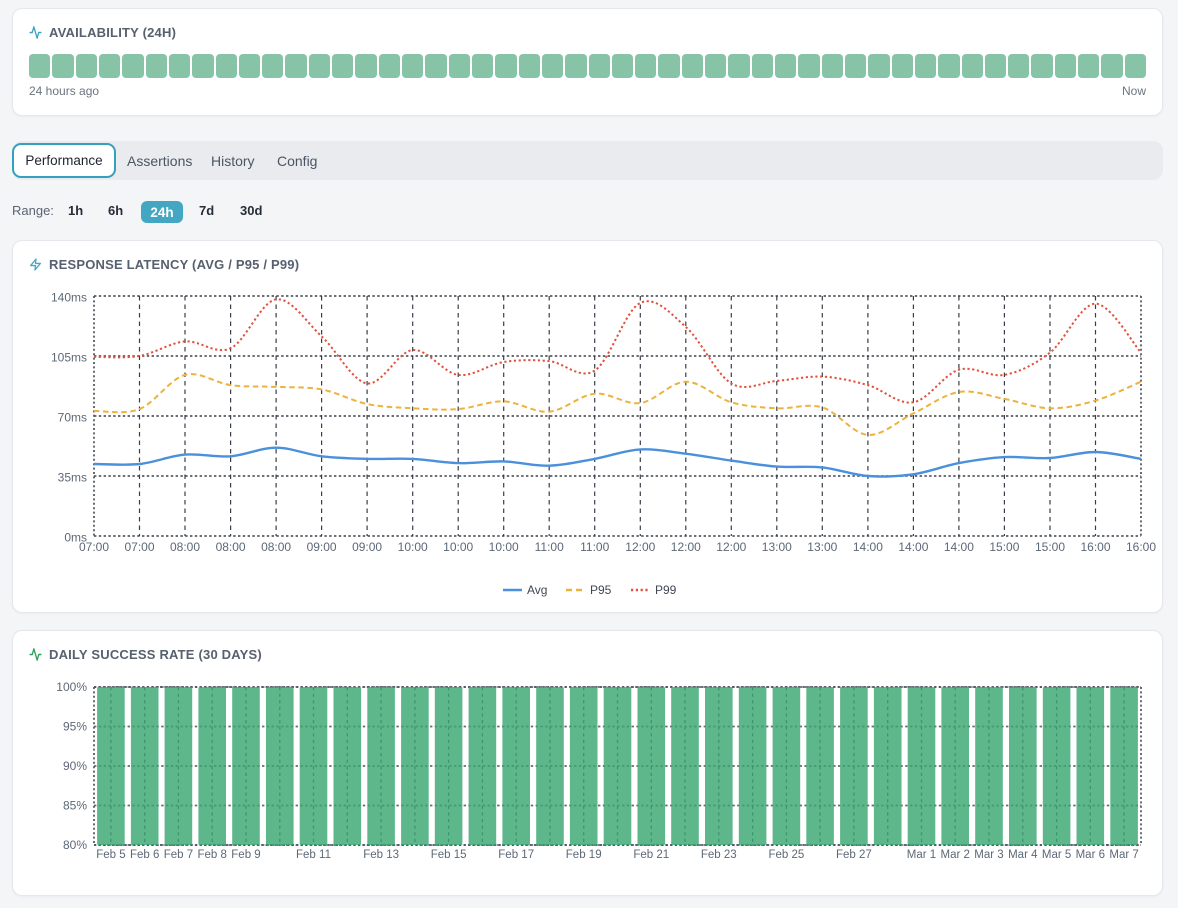 The width and height of the screenshot is (1178, 908). What do you see at coordinates (69, 357) in the screenshot?
I see `svg-text: 105ms` at bounding box center [69, 357].